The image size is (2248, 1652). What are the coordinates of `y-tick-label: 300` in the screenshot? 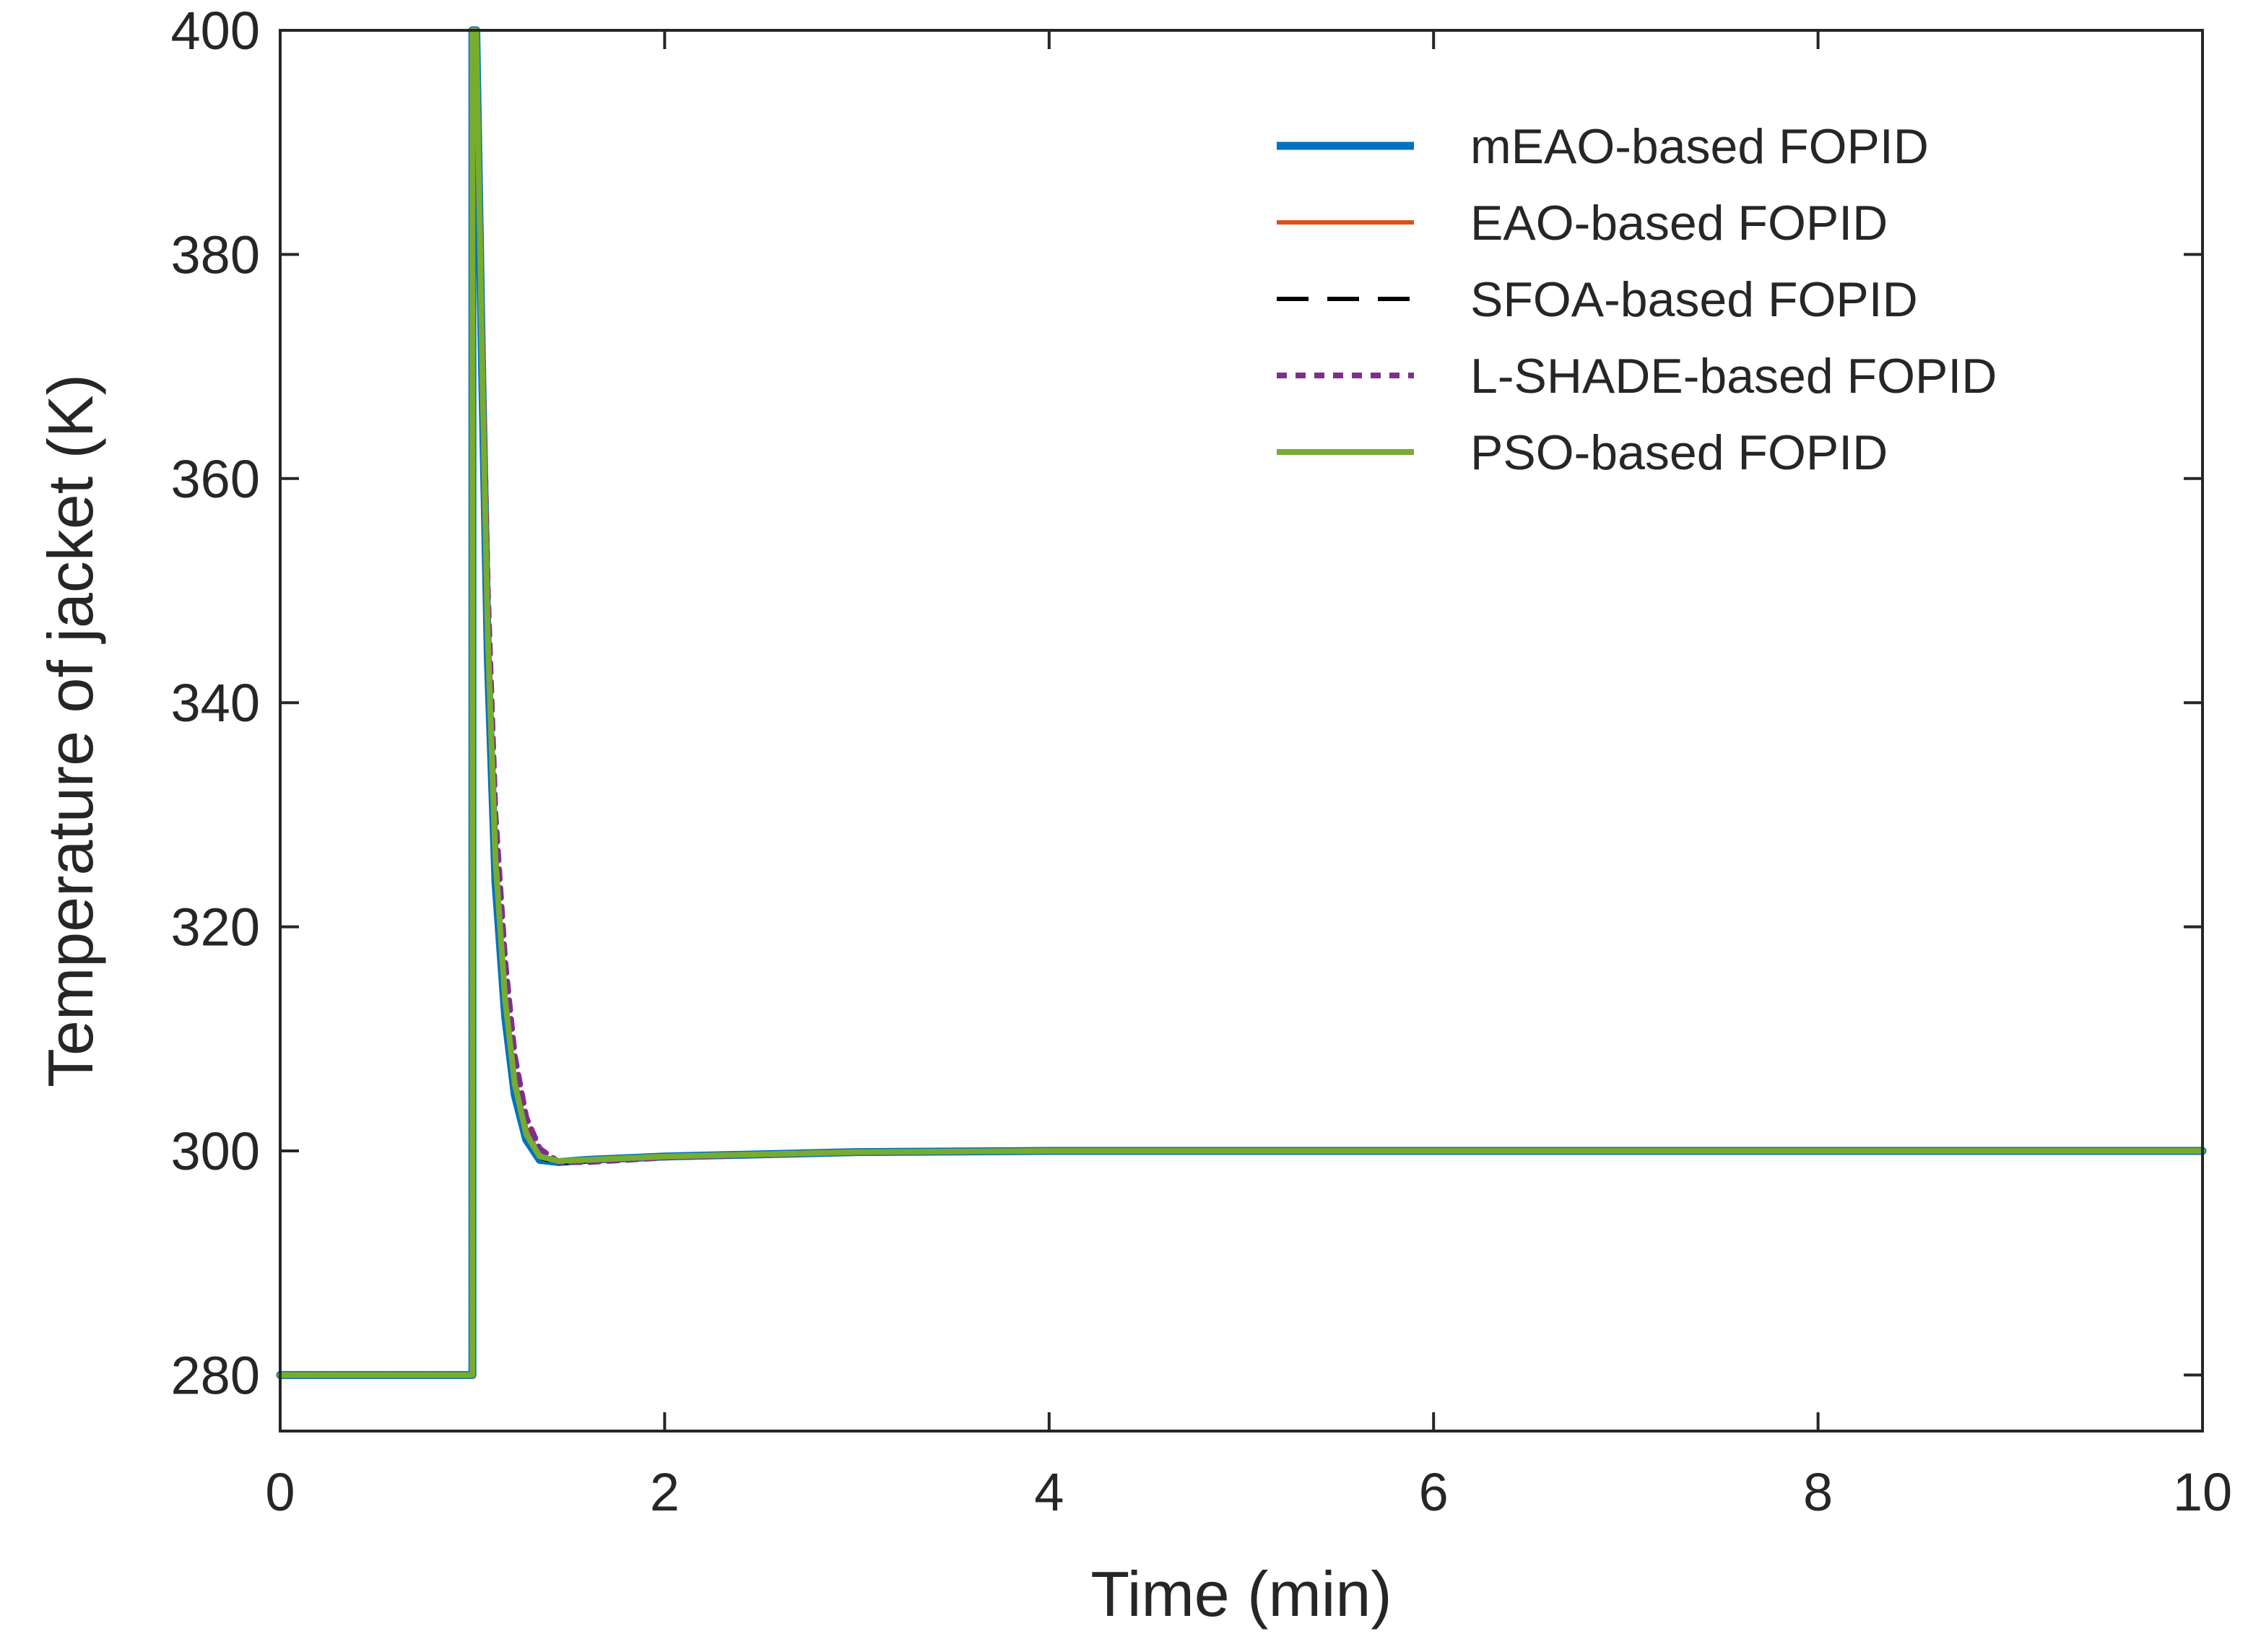 It's located at (215, 1151).